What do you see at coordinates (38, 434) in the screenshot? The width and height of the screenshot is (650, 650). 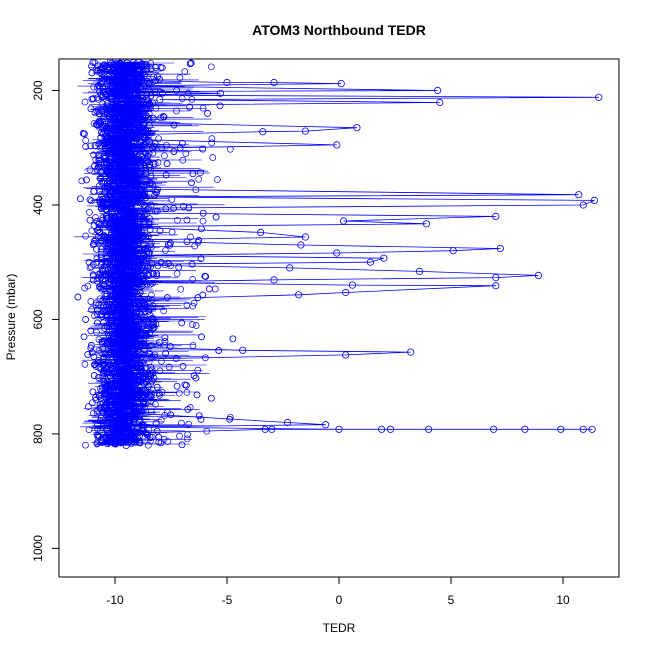 I see `y-tick-label: 800` at bounding box center [38, 434].